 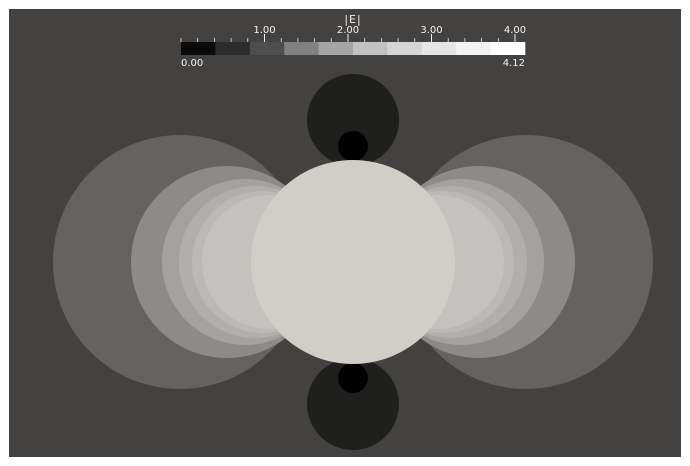 I want to click on colorbar-bands, so click(x=353, y=48).